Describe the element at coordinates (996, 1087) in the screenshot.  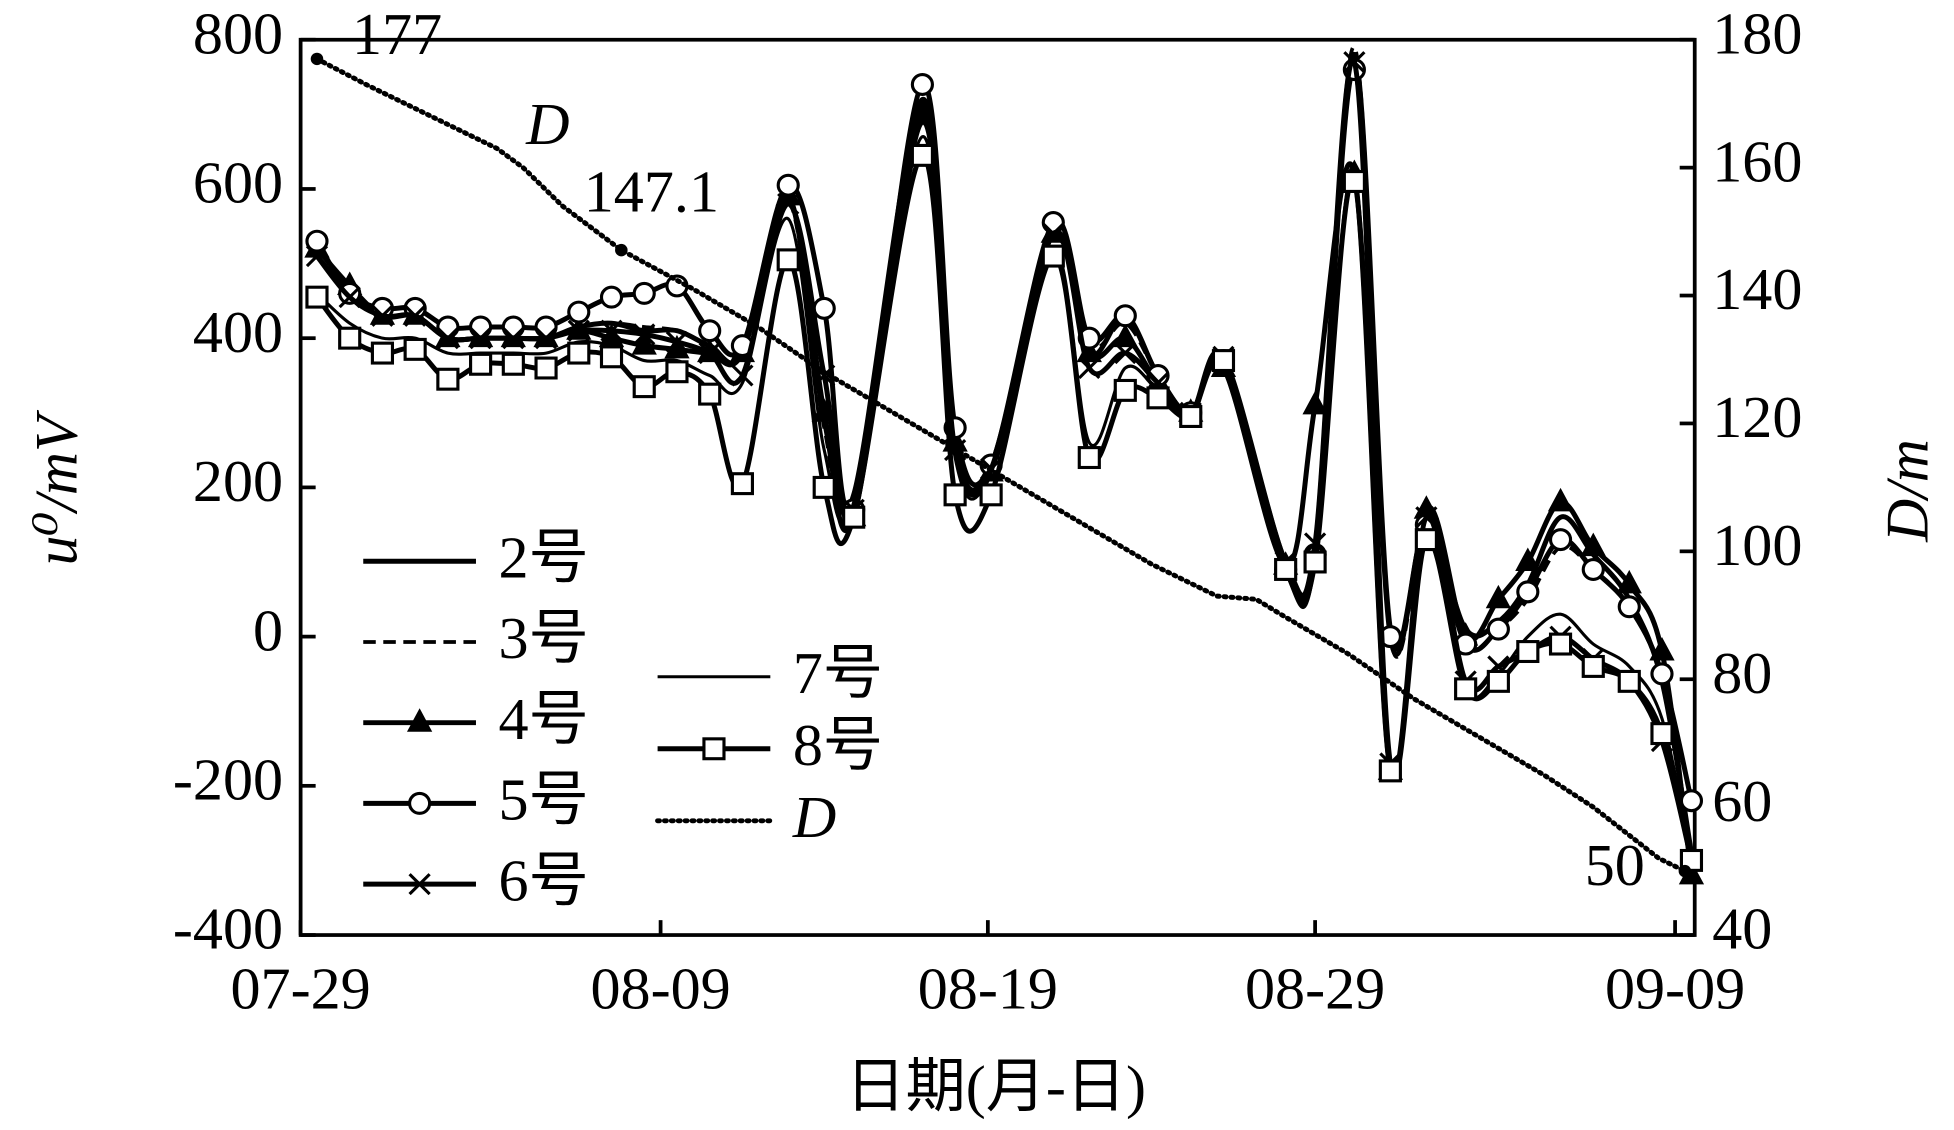
I see `x-axis-label: 日期(月-日)` at that location.